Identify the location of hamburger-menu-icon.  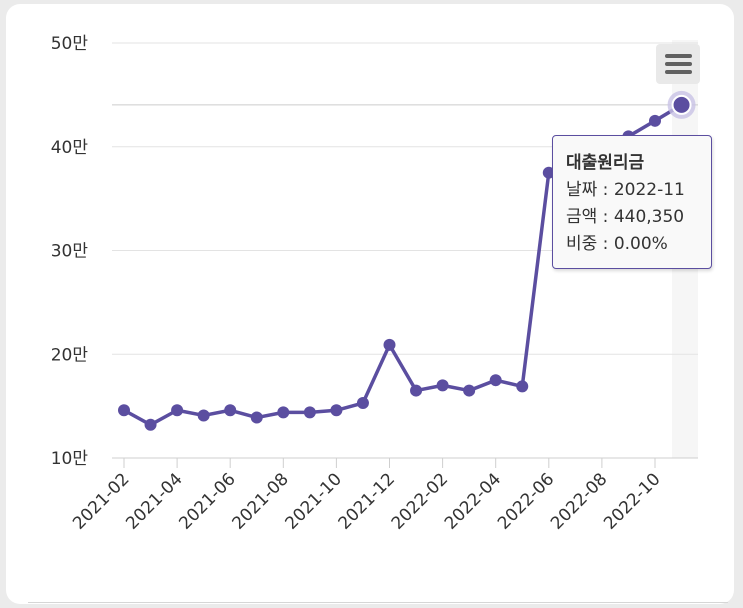
(678, 56).